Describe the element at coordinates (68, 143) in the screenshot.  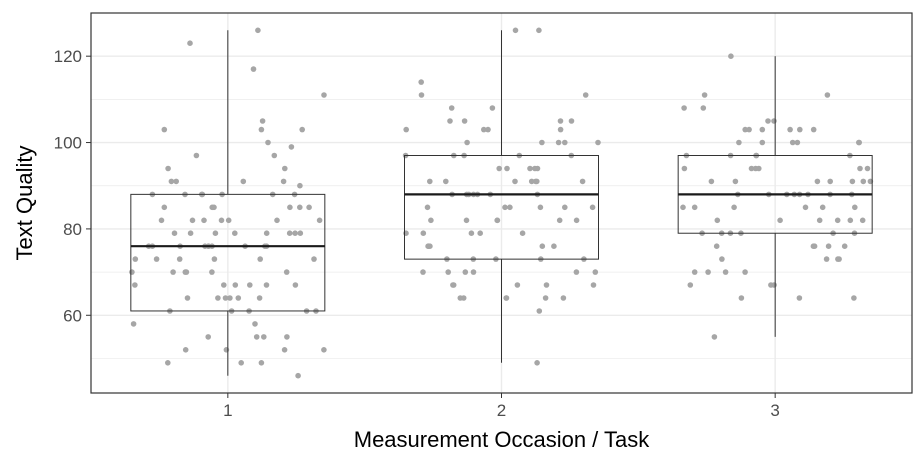
I see `y-tick-label: 100` at that location.